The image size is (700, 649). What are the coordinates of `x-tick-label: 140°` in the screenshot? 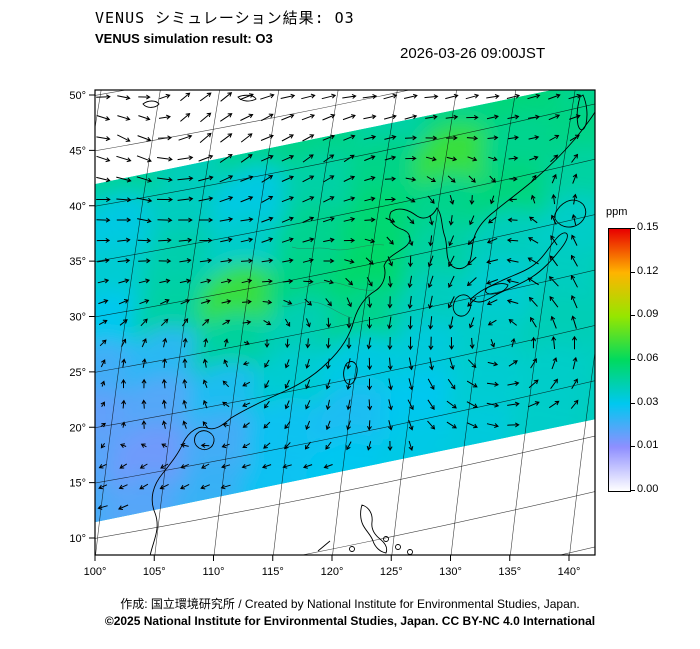 It's located at (569, 572).